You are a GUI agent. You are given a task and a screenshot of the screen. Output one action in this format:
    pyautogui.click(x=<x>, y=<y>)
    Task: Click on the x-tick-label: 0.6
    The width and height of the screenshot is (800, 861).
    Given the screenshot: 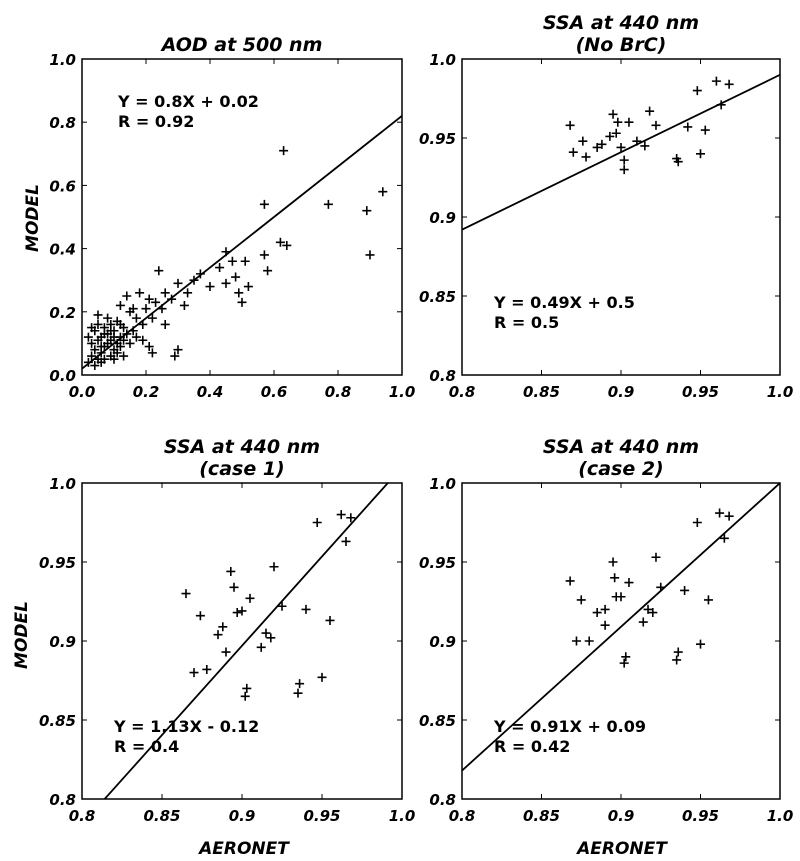 What is the action you would take?
    pyautogui.click(x=274, y=392)
    